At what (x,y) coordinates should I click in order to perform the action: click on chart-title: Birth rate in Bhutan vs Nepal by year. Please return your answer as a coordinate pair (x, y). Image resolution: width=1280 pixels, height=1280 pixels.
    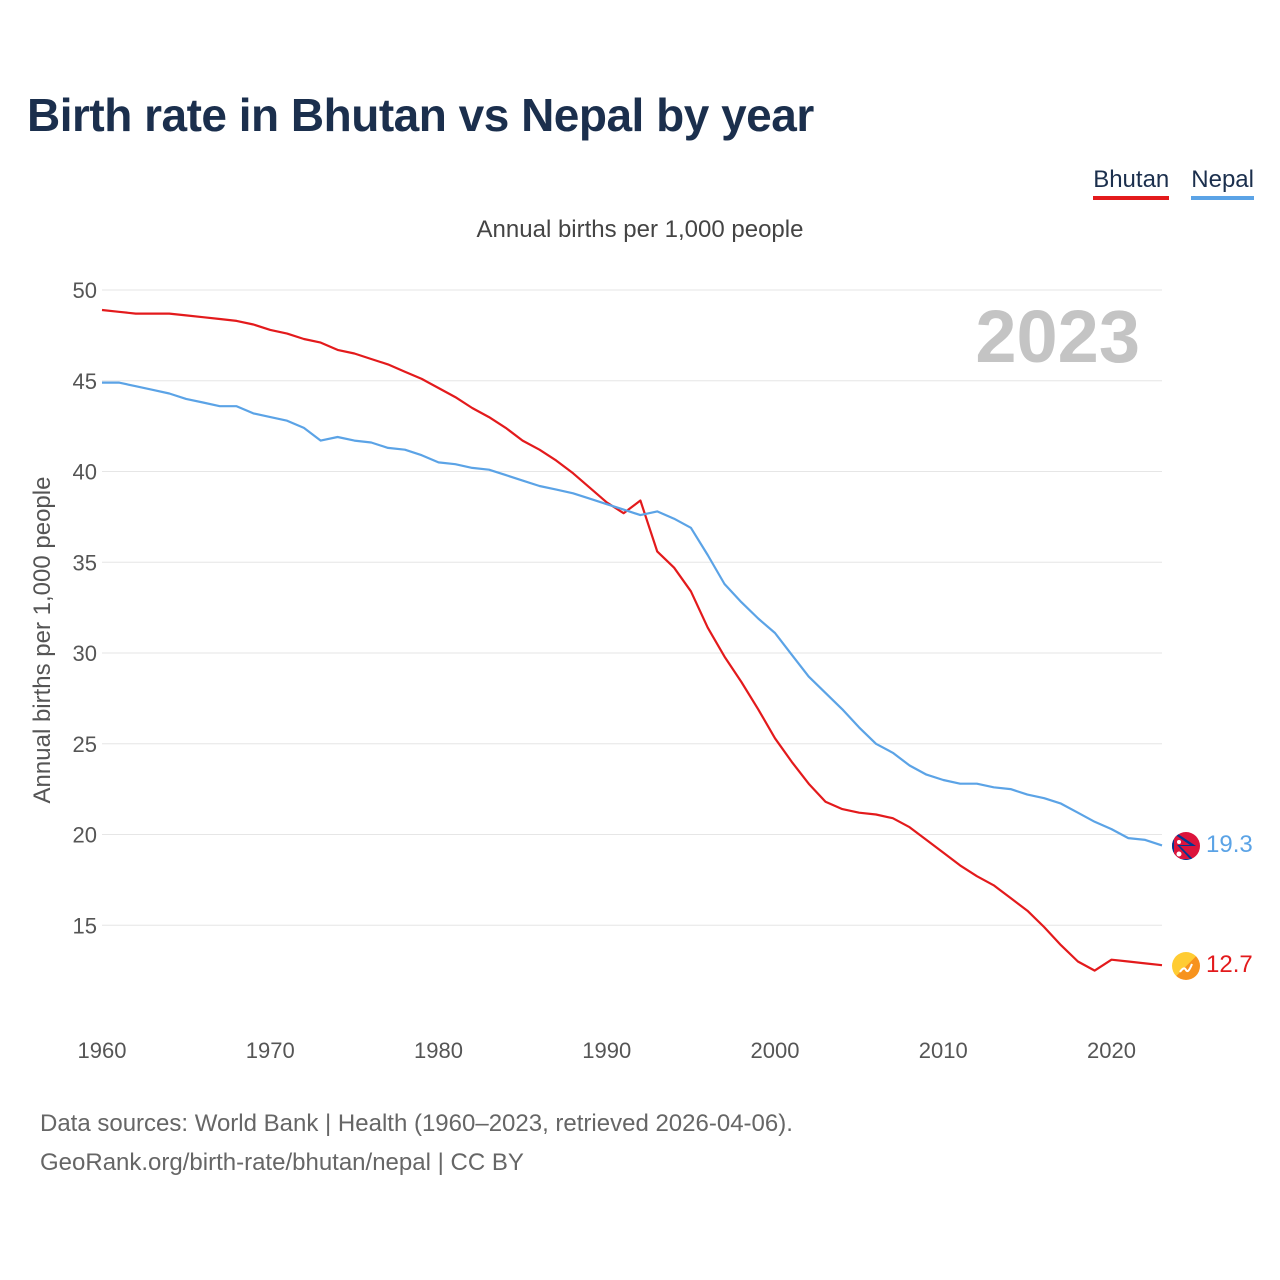
    Looking at the image, I should click on (420, 115).